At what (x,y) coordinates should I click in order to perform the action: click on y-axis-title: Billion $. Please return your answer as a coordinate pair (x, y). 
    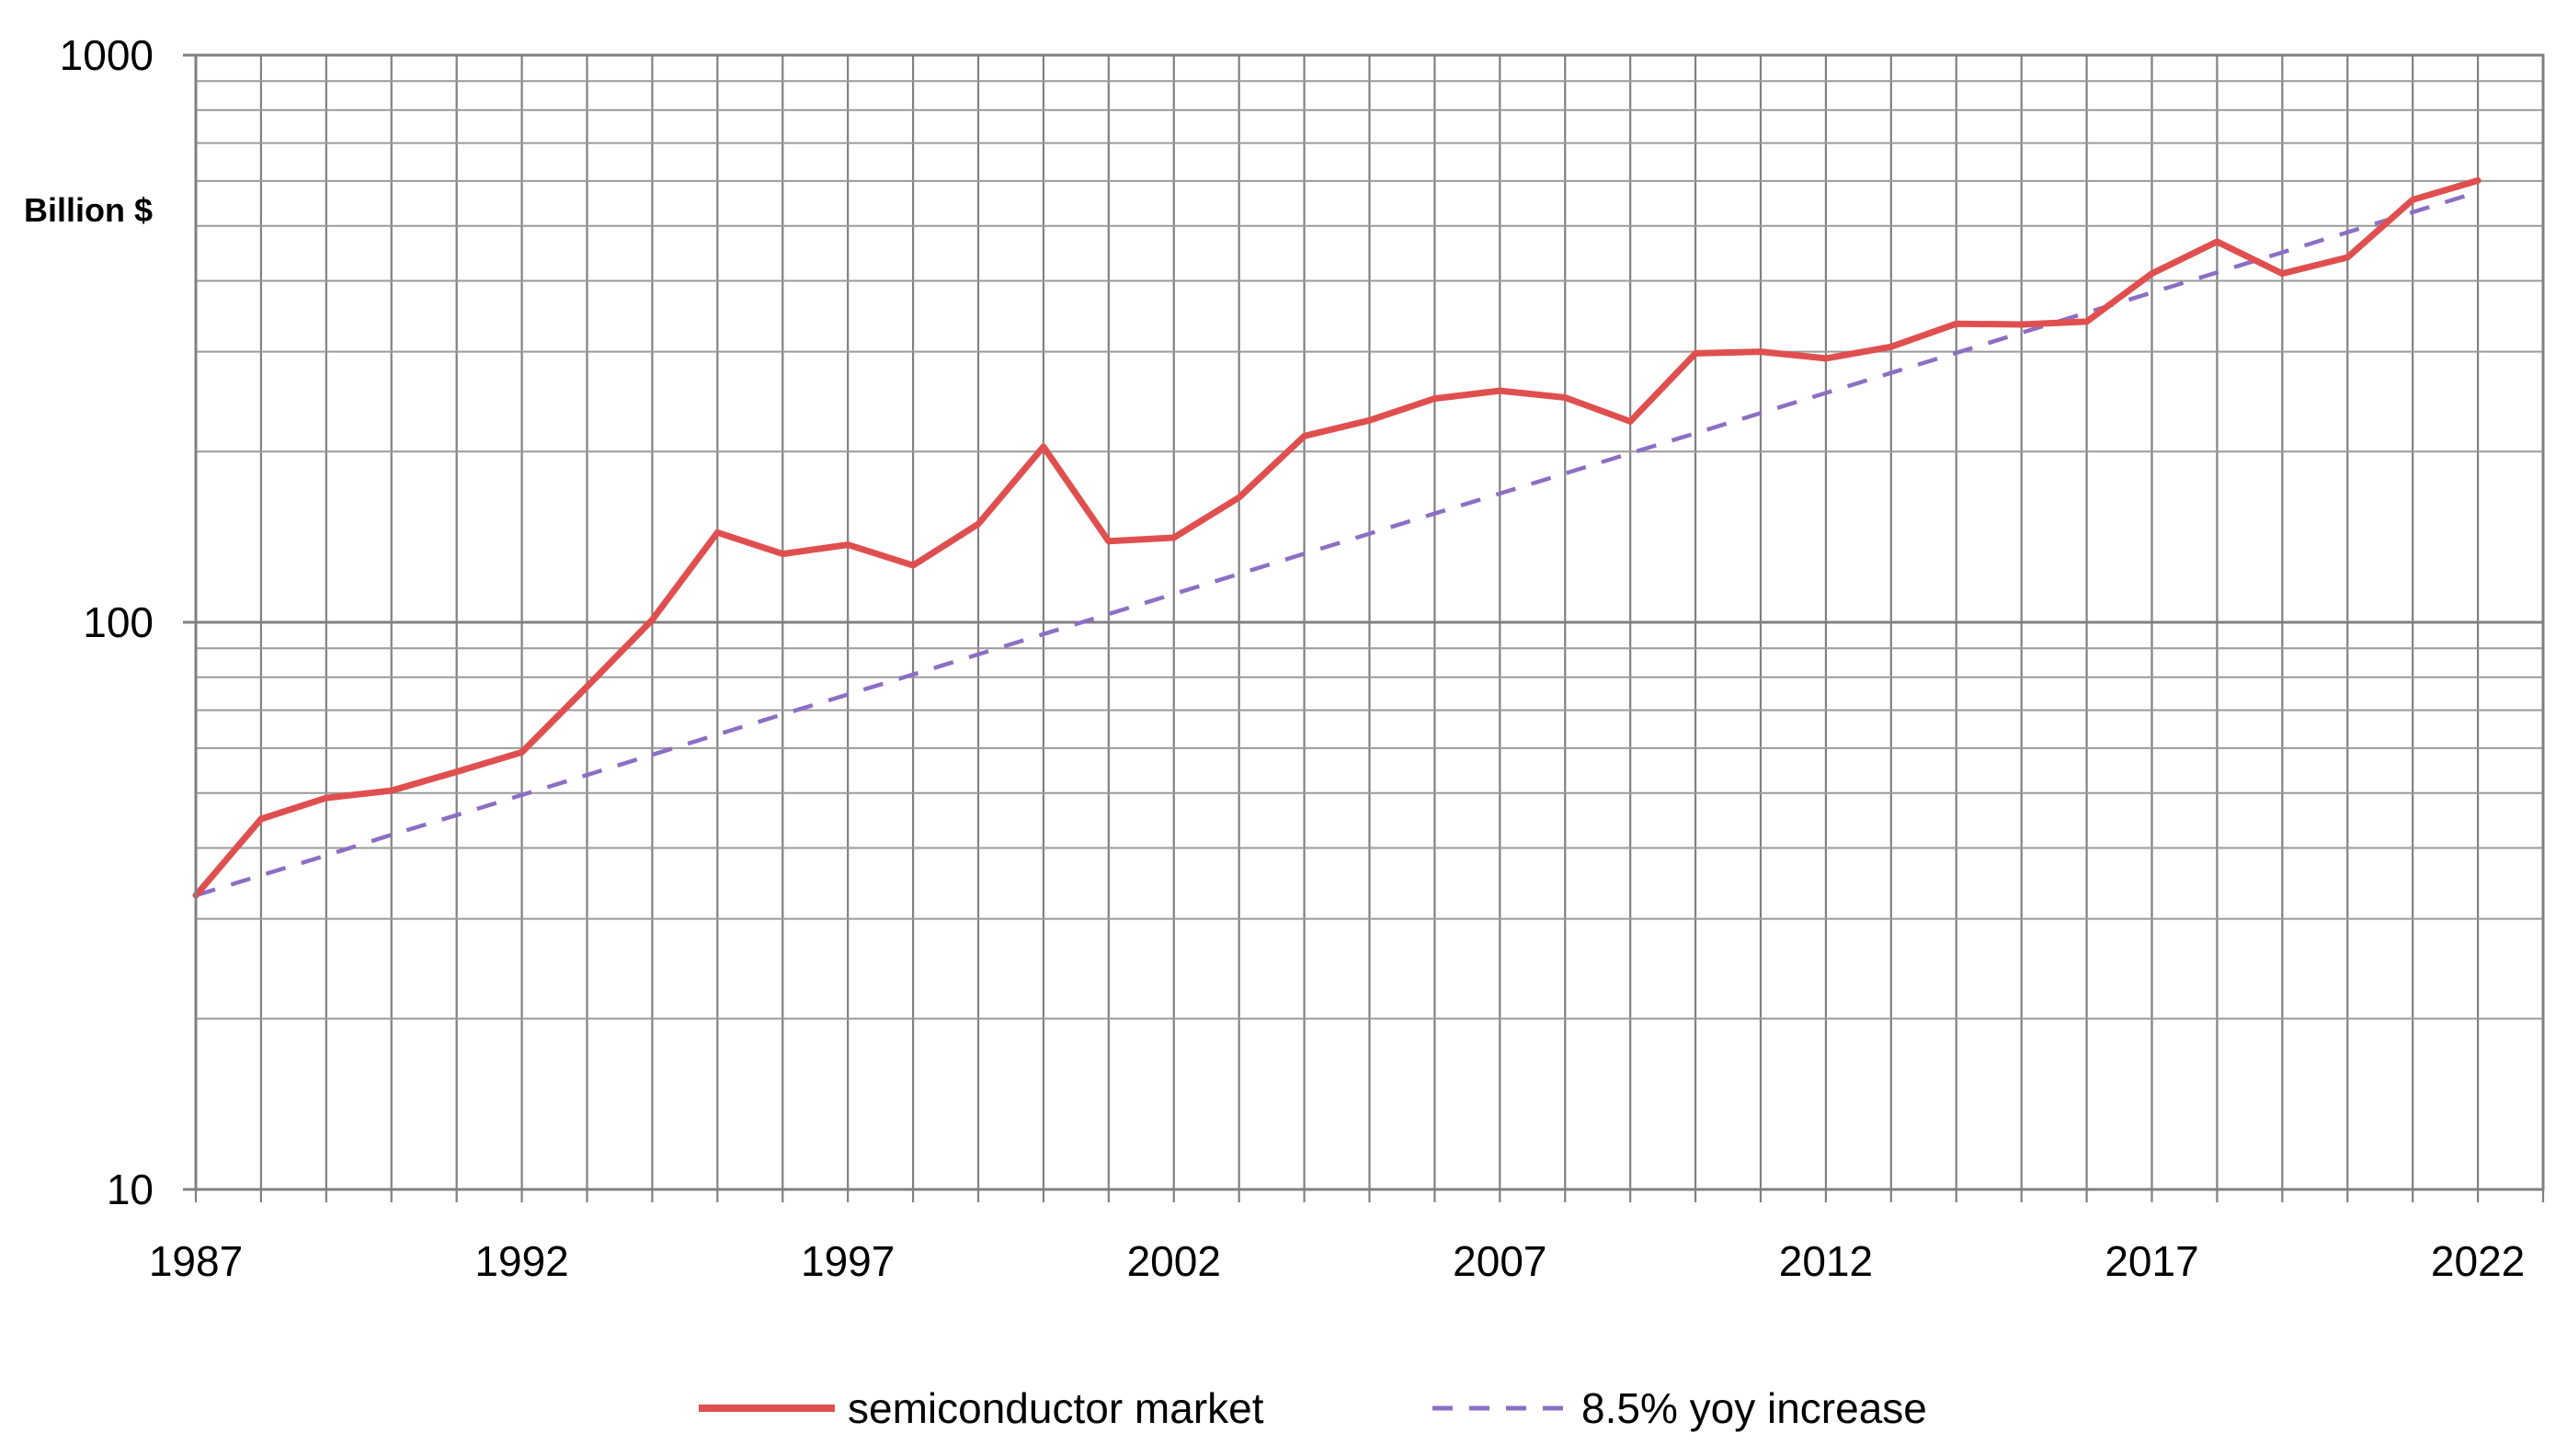
    Looking at the image, I should click on (88, 210).